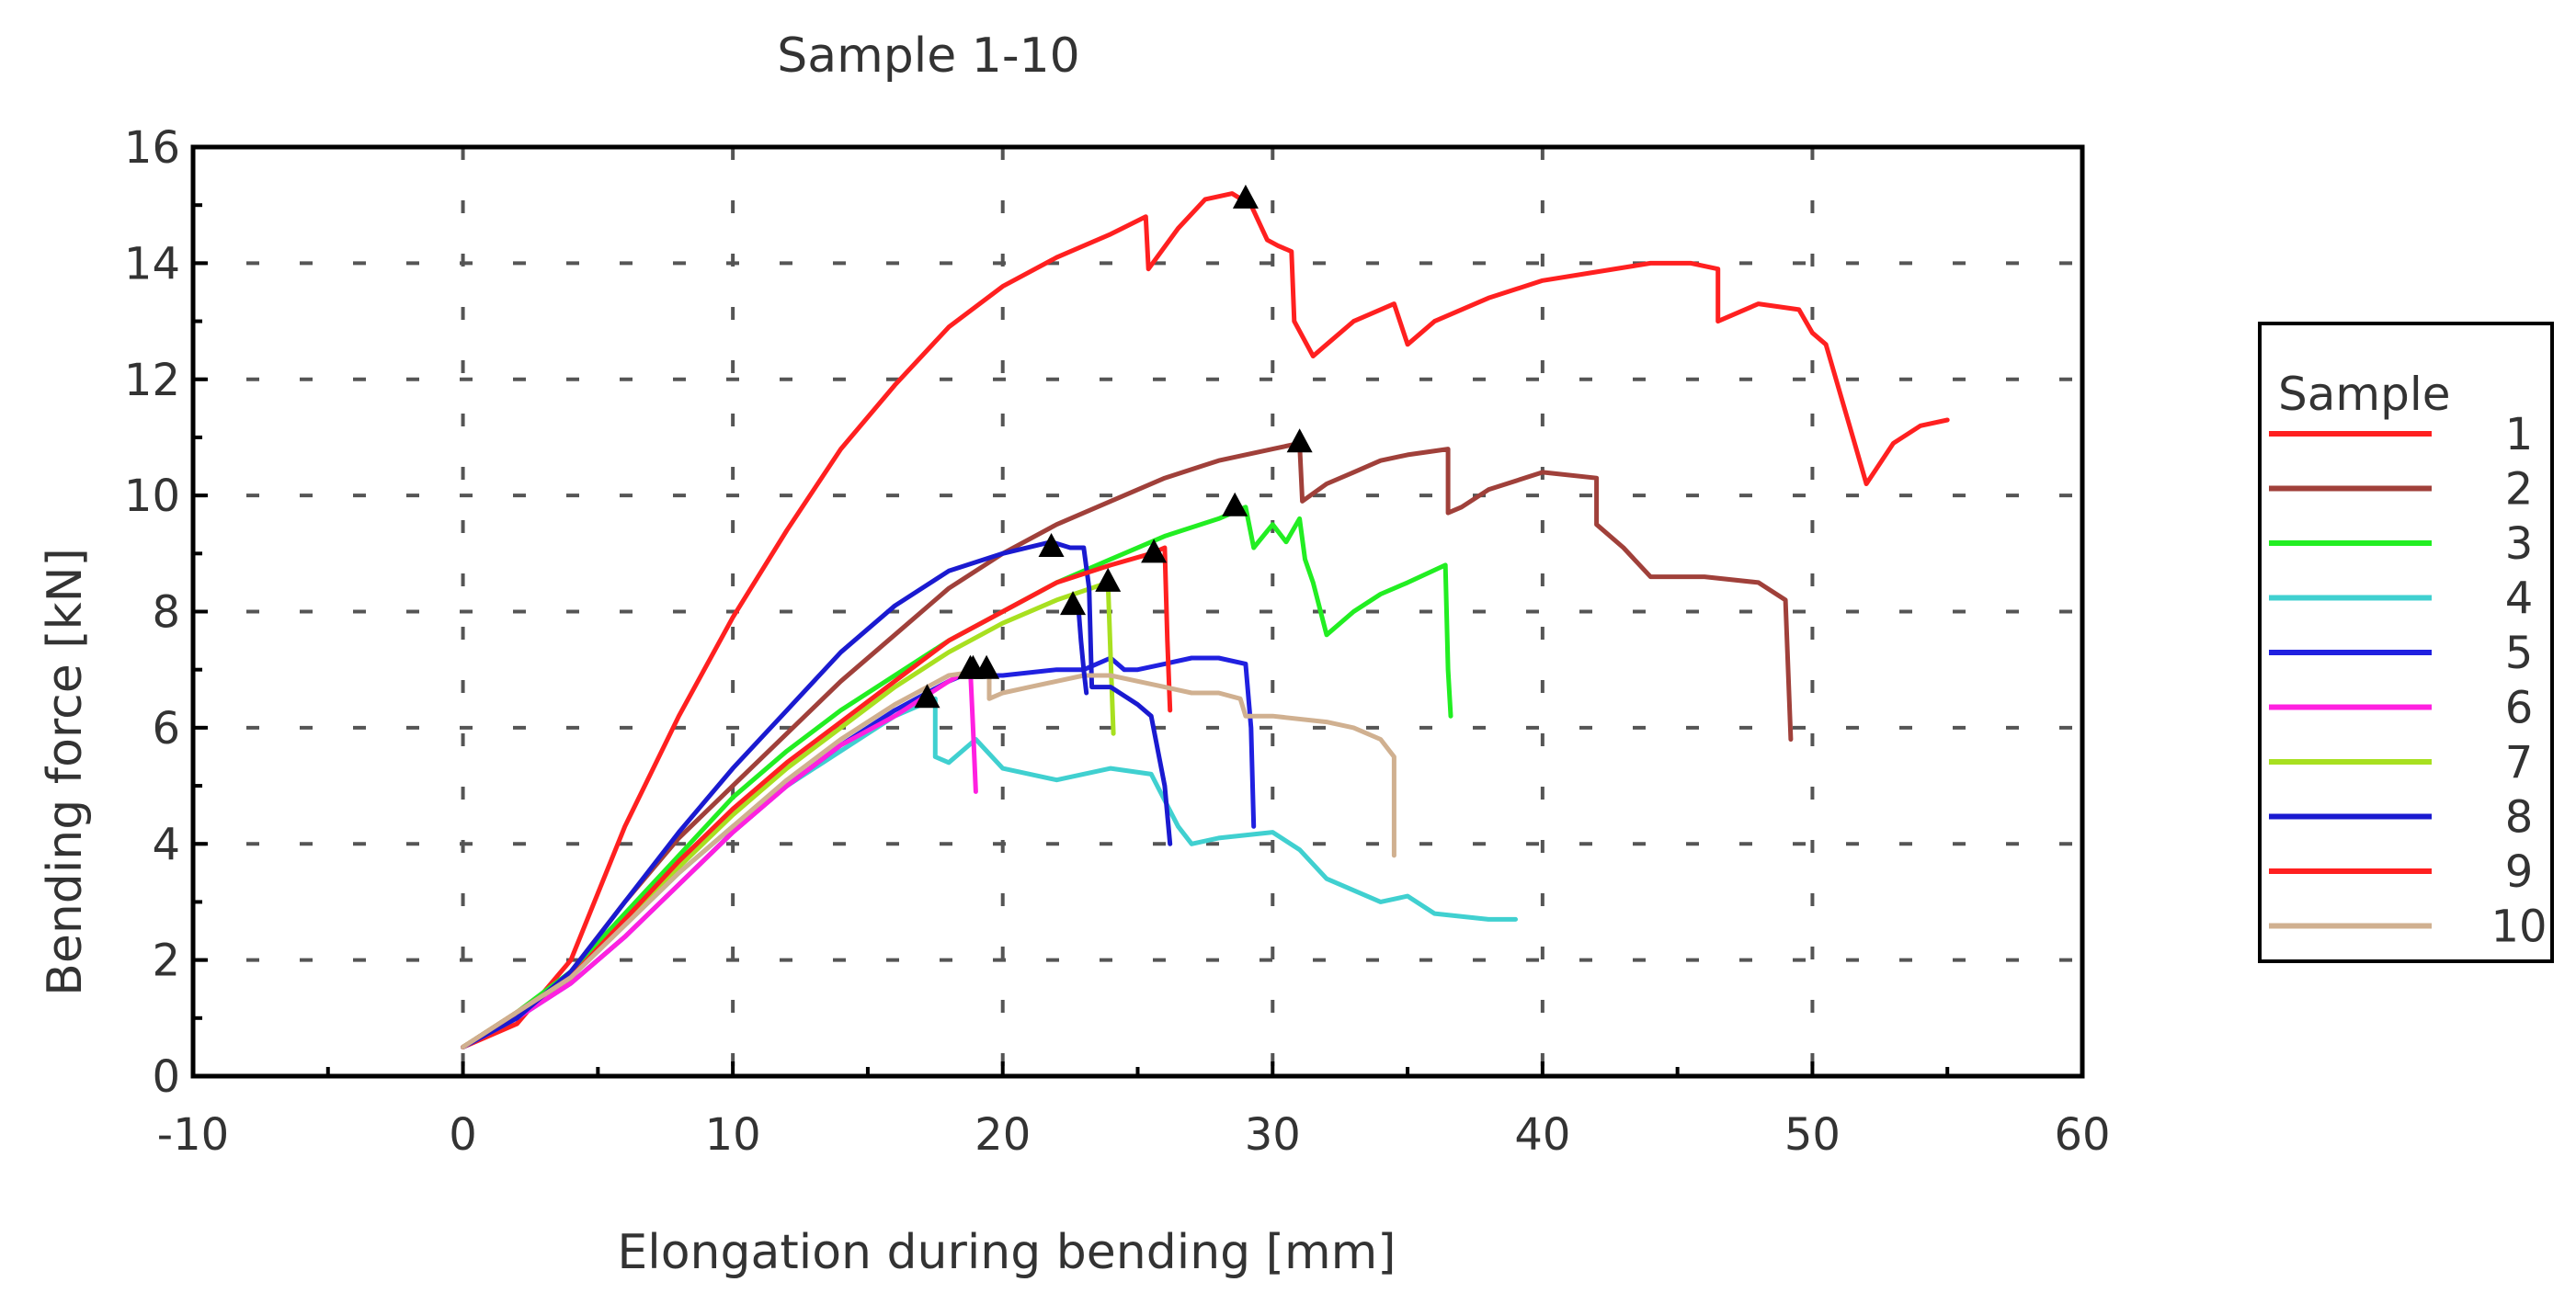 Image resolution: width=2576 pixels, height=1316 pixels. Describe the element at coordinates (152, 263) in the screenshot. I see `y-tick-label: 14` at that location.